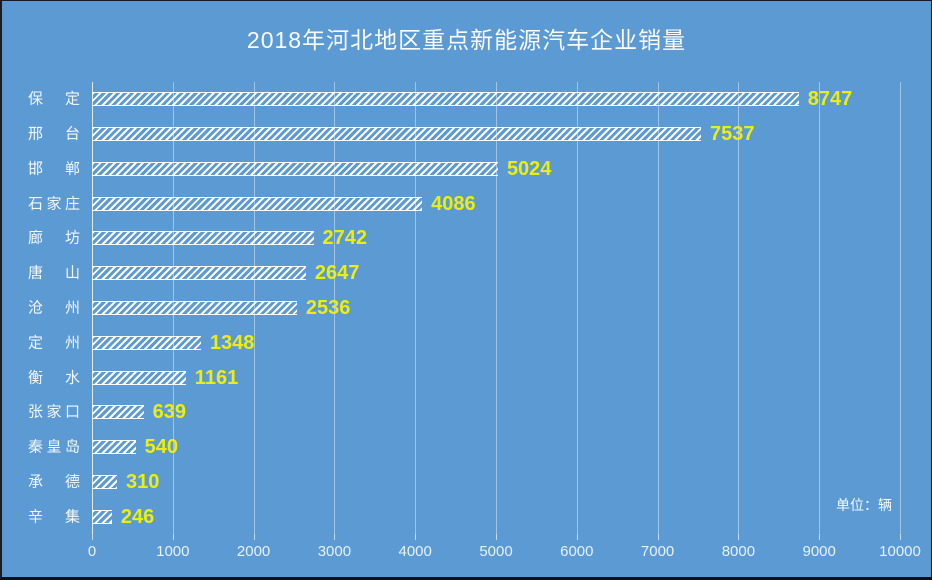  Describe the element at coordinates (173, 551) in the screenshot. I see `x-tick-label: 1000` at that location.